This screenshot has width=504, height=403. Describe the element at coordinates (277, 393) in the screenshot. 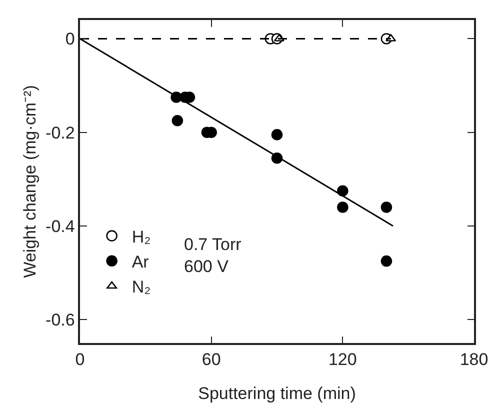

I see `x-axis-title: Sputtering time (min)` at that location.